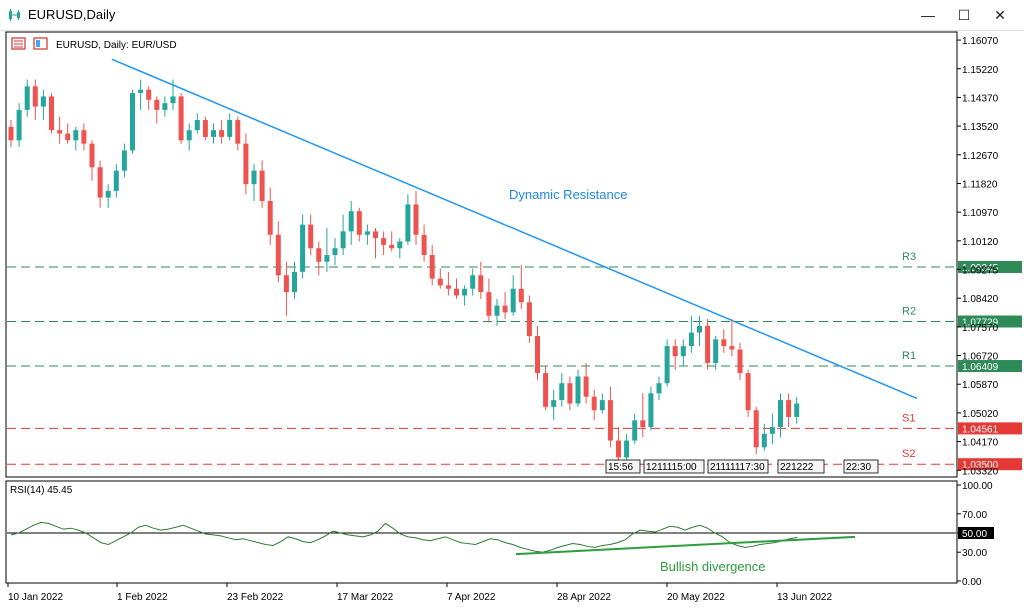  What do you see at coordinates (116, 45) in the screenshot?
I see `chart-header-text: EURUSD, Daily: EUR/USD` at bounding box center [116, 45].